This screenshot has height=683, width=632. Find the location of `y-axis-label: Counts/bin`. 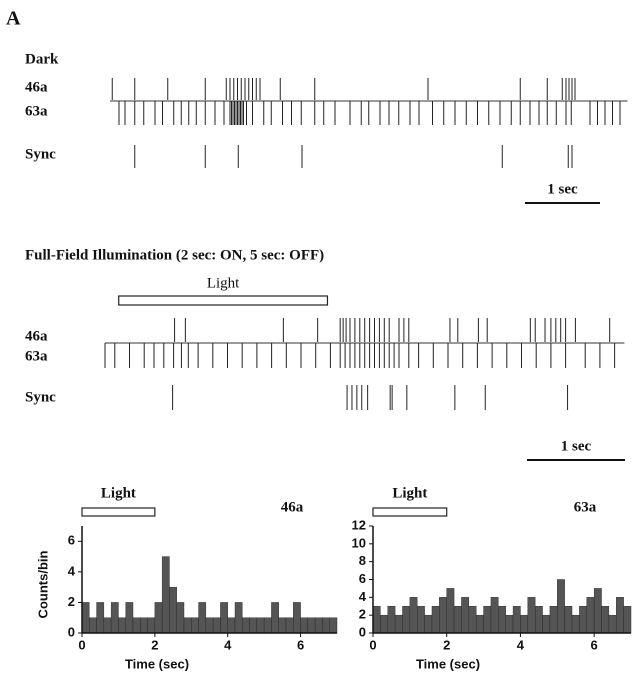

y-axis-label: Counts/bin is located at coordinates (42, 585).